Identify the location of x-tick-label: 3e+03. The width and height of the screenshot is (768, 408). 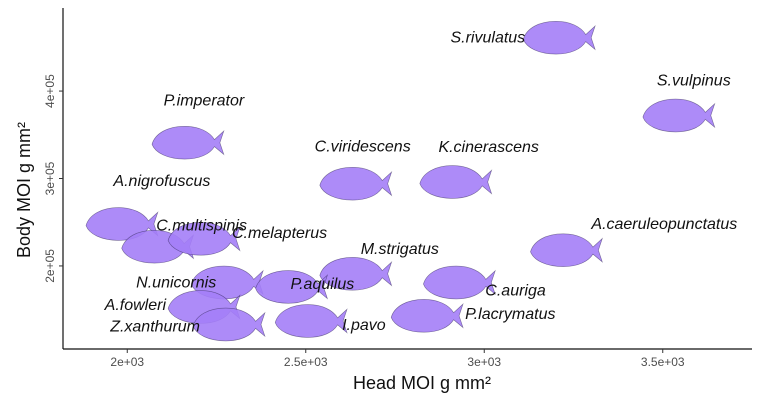
(484, 362).